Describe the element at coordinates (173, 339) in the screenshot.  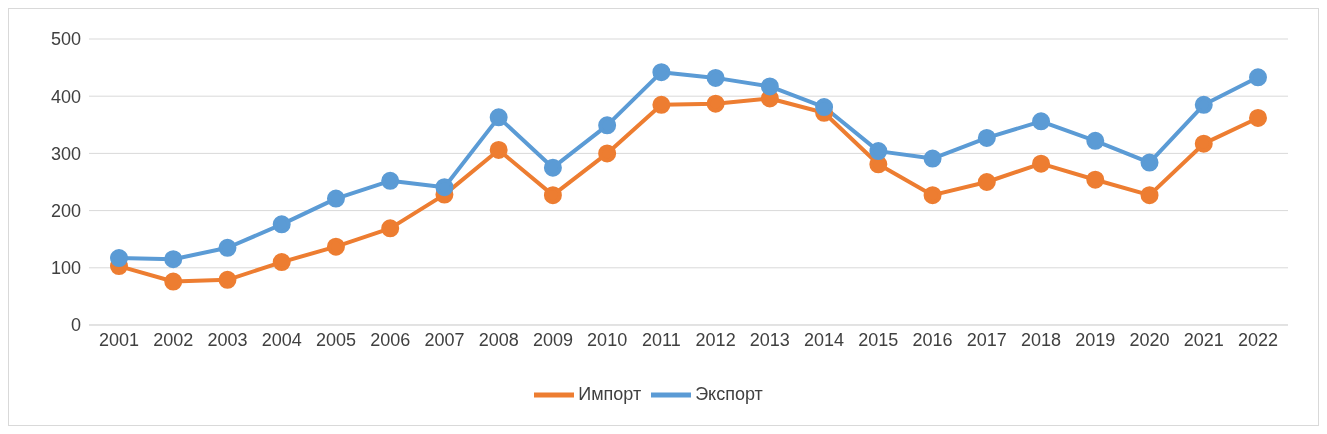
I see `x-tick-label: 2002` at that location.